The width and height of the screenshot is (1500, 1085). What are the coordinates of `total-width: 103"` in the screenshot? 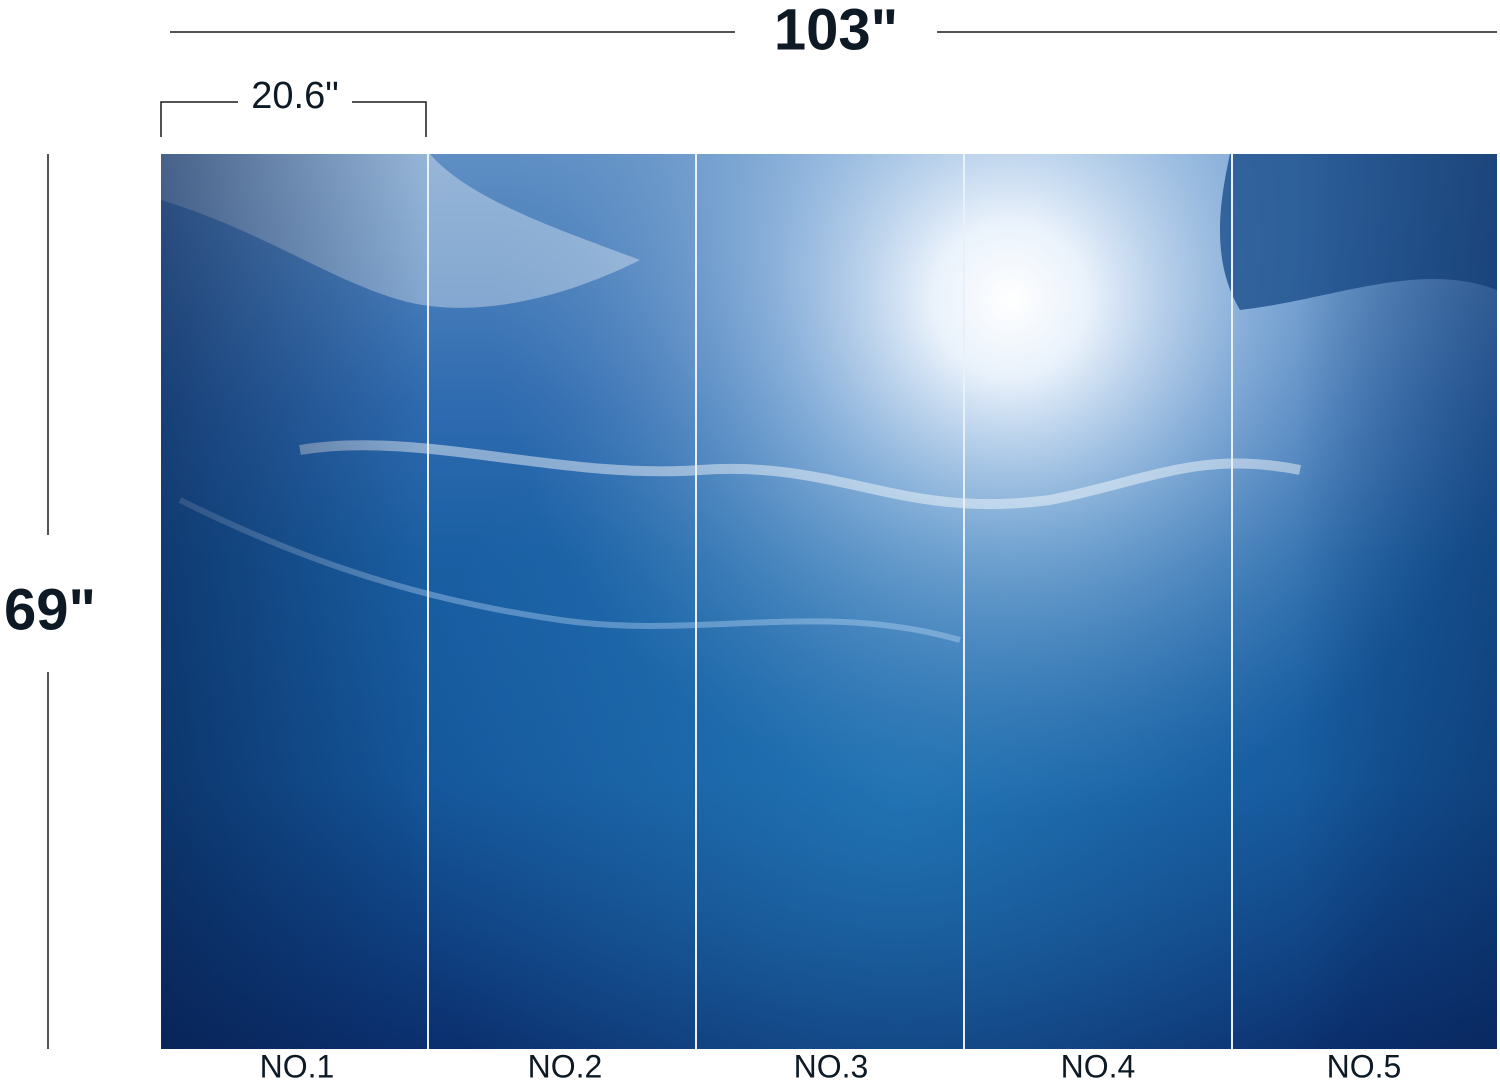 It's located at (836, 31).